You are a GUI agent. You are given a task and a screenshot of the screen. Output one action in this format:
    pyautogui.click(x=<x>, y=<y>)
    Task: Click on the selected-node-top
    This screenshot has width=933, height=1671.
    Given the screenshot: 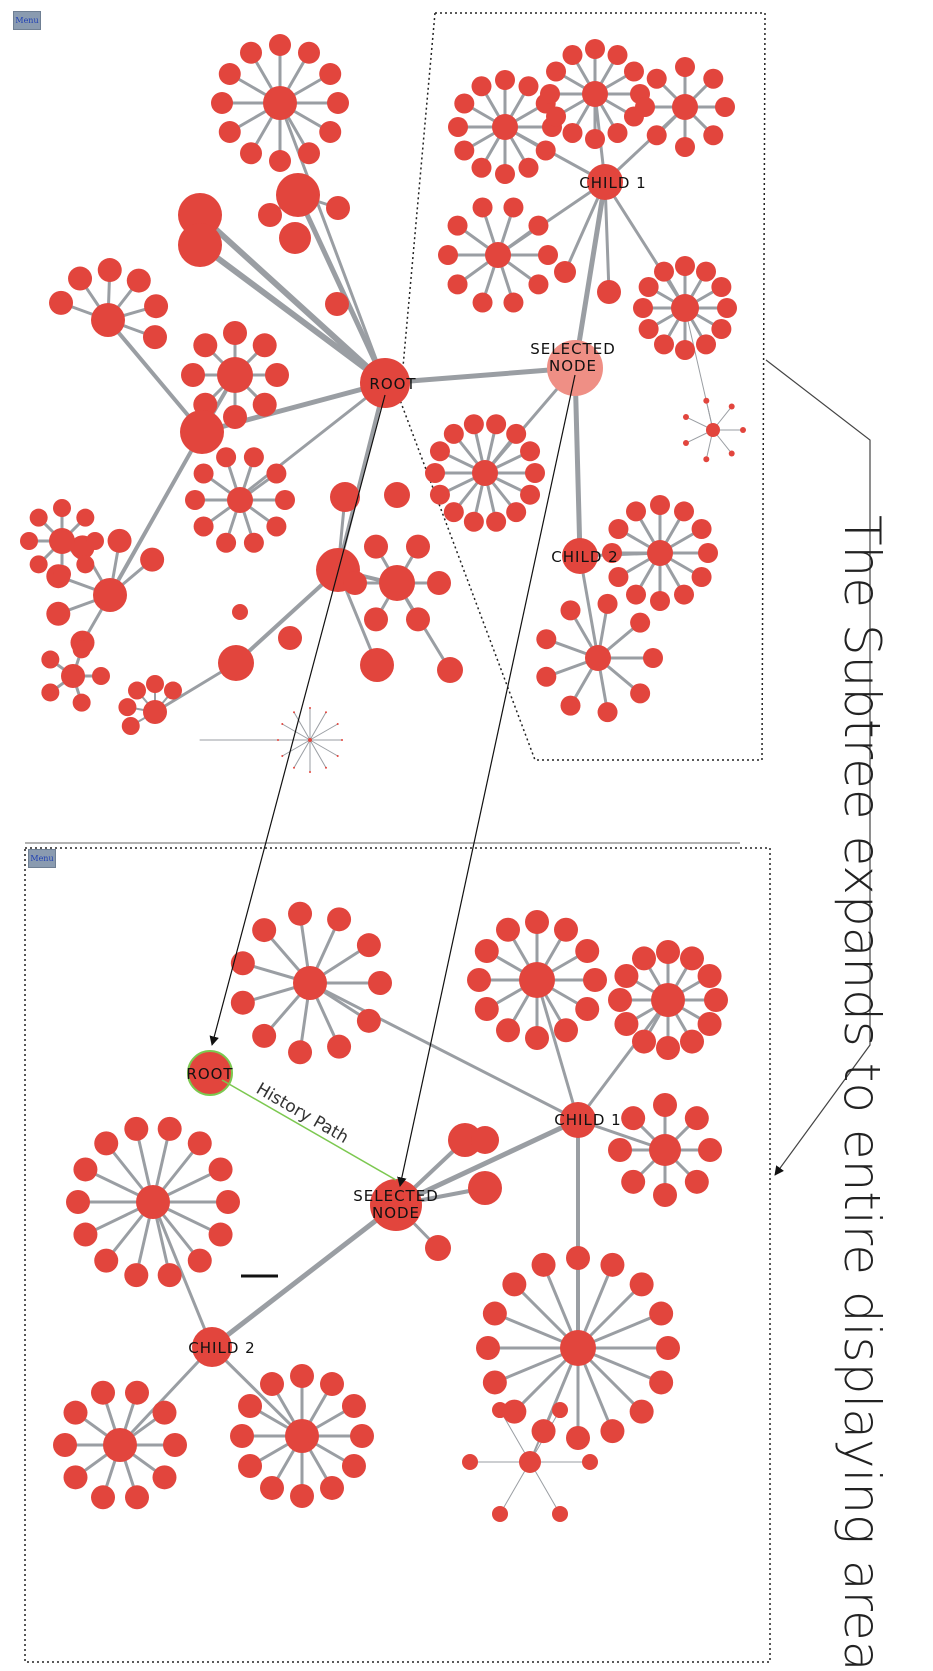 What is the action you would take?
    pyautogui.click(x=575, y=368)
    